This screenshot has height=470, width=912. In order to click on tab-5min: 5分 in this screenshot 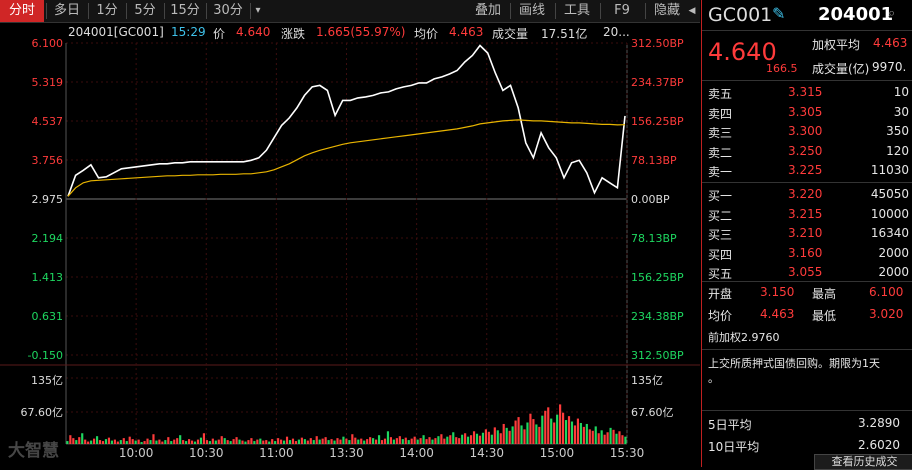, I will do `click(145, 10)`.